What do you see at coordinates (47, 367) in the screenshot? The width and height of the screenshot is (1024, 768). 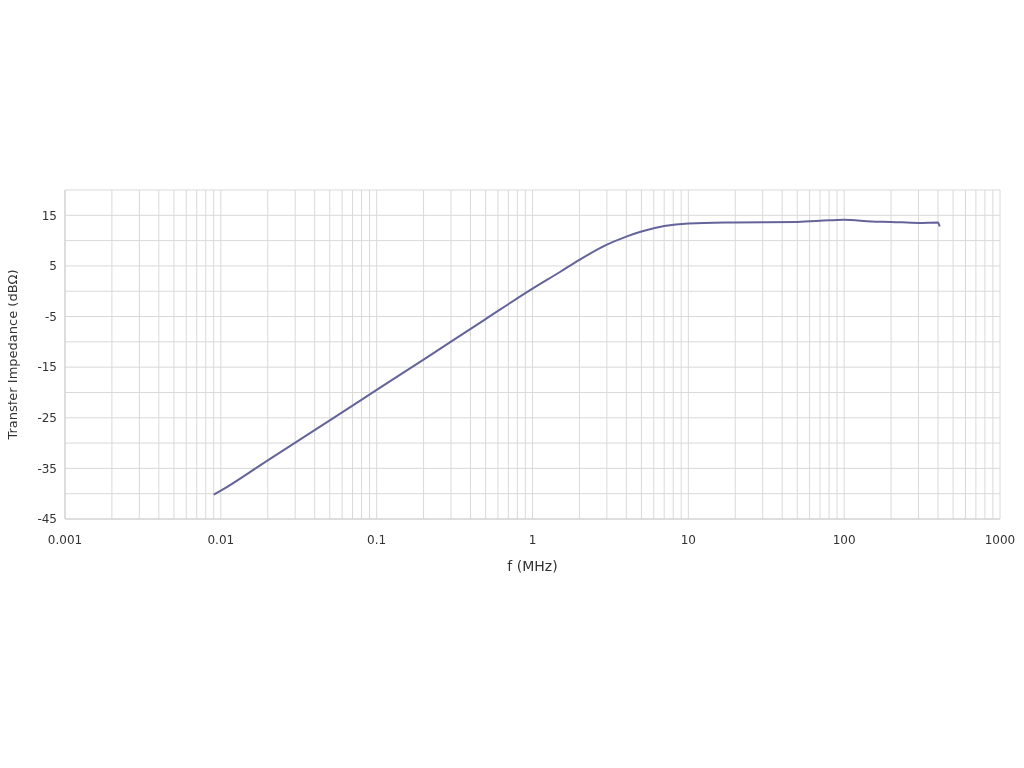 I see `y-tick-label: -15` at bounding box center [47, 367].